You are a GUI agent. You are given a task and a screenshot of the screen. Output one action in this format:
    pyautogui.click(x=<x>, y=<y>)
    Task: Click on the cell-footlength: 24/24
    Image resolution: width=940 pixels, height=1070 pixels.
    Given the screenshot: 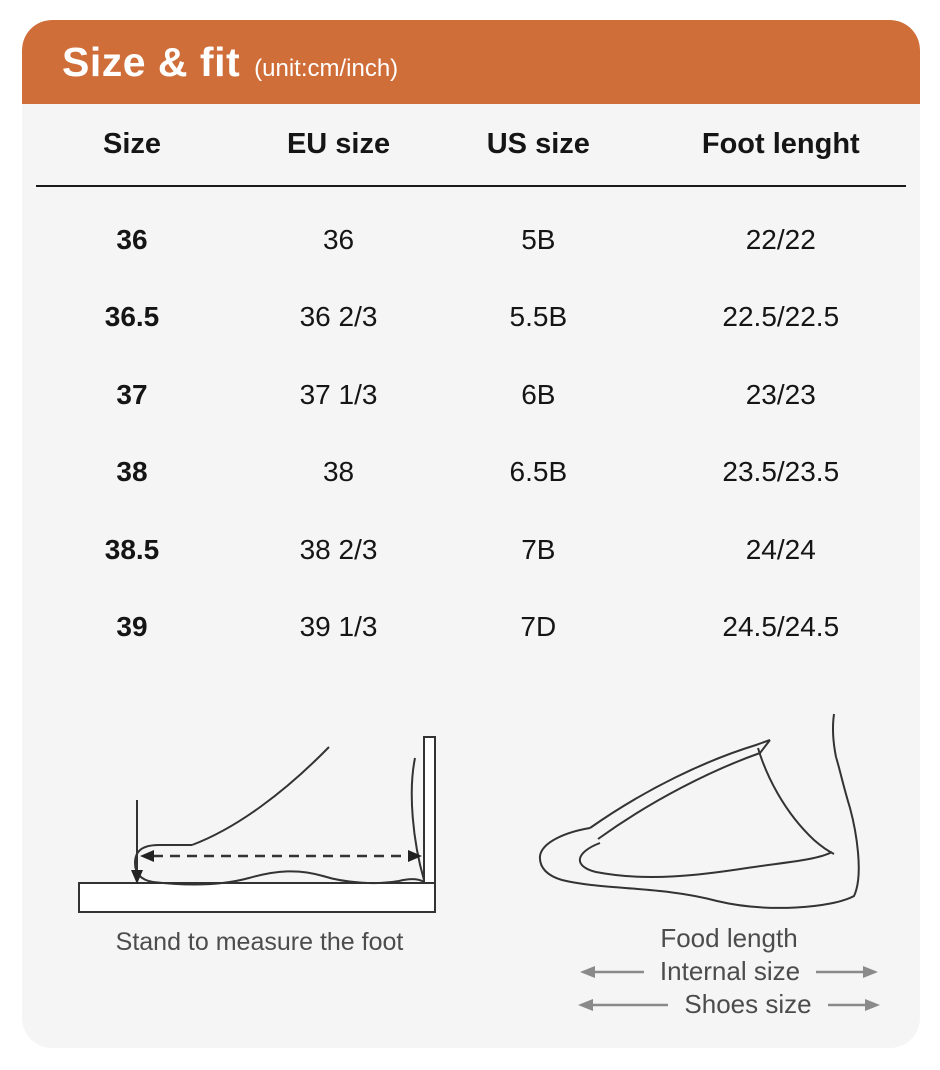 What is the action you would take?
    pyautogui.click(x=780, y=549)
    